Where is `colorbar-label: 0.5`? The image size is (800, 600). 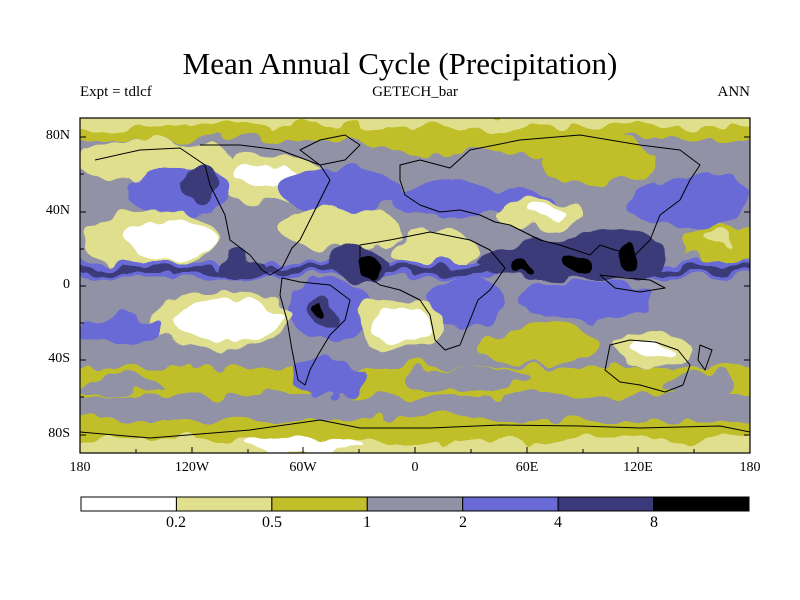
colorbar-label: 0.5 is located at coordinates (272, 522).